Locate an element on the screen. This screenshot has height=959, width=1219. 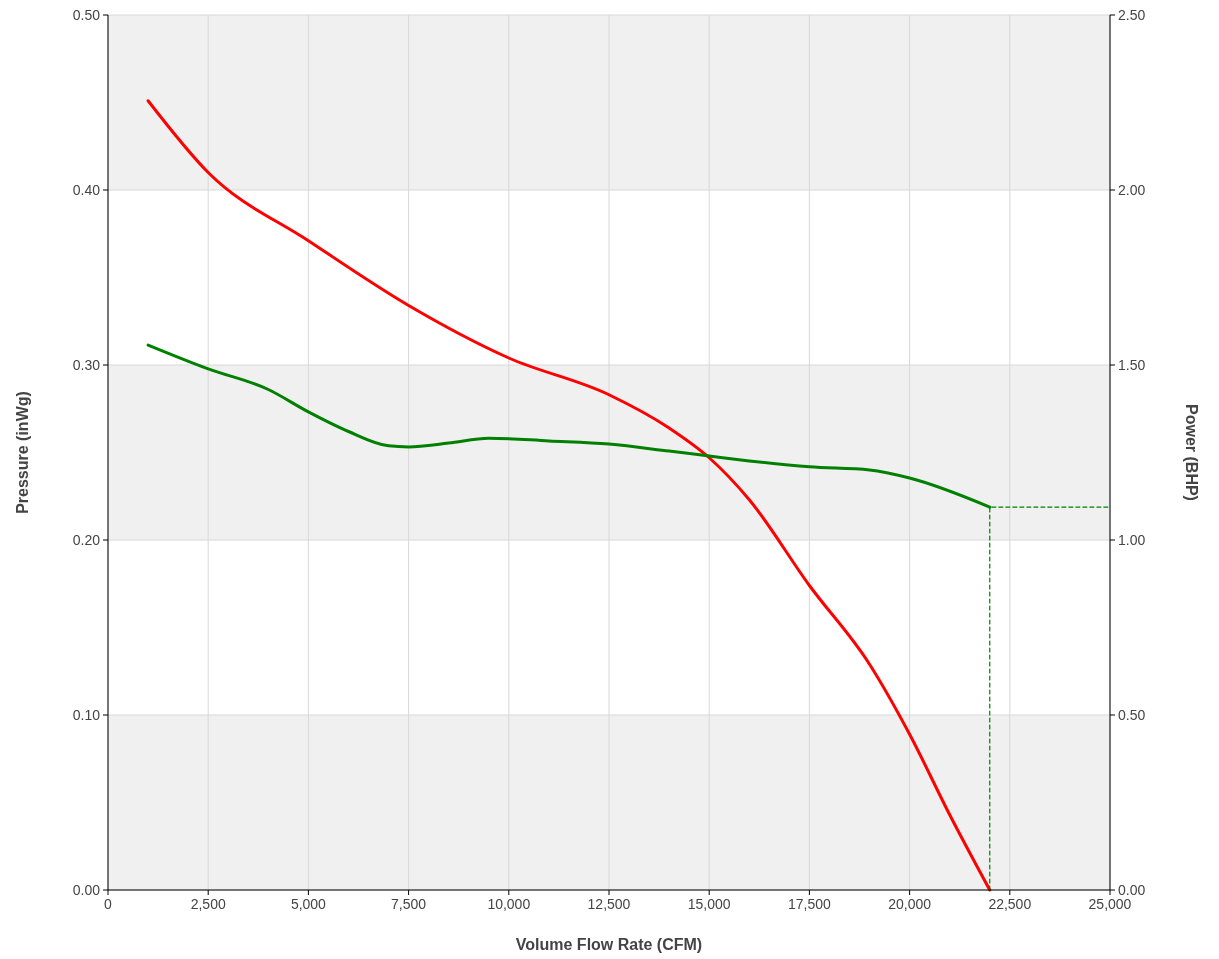
y2-tick-label: 0.00 is located at coordinates (1132, 890).